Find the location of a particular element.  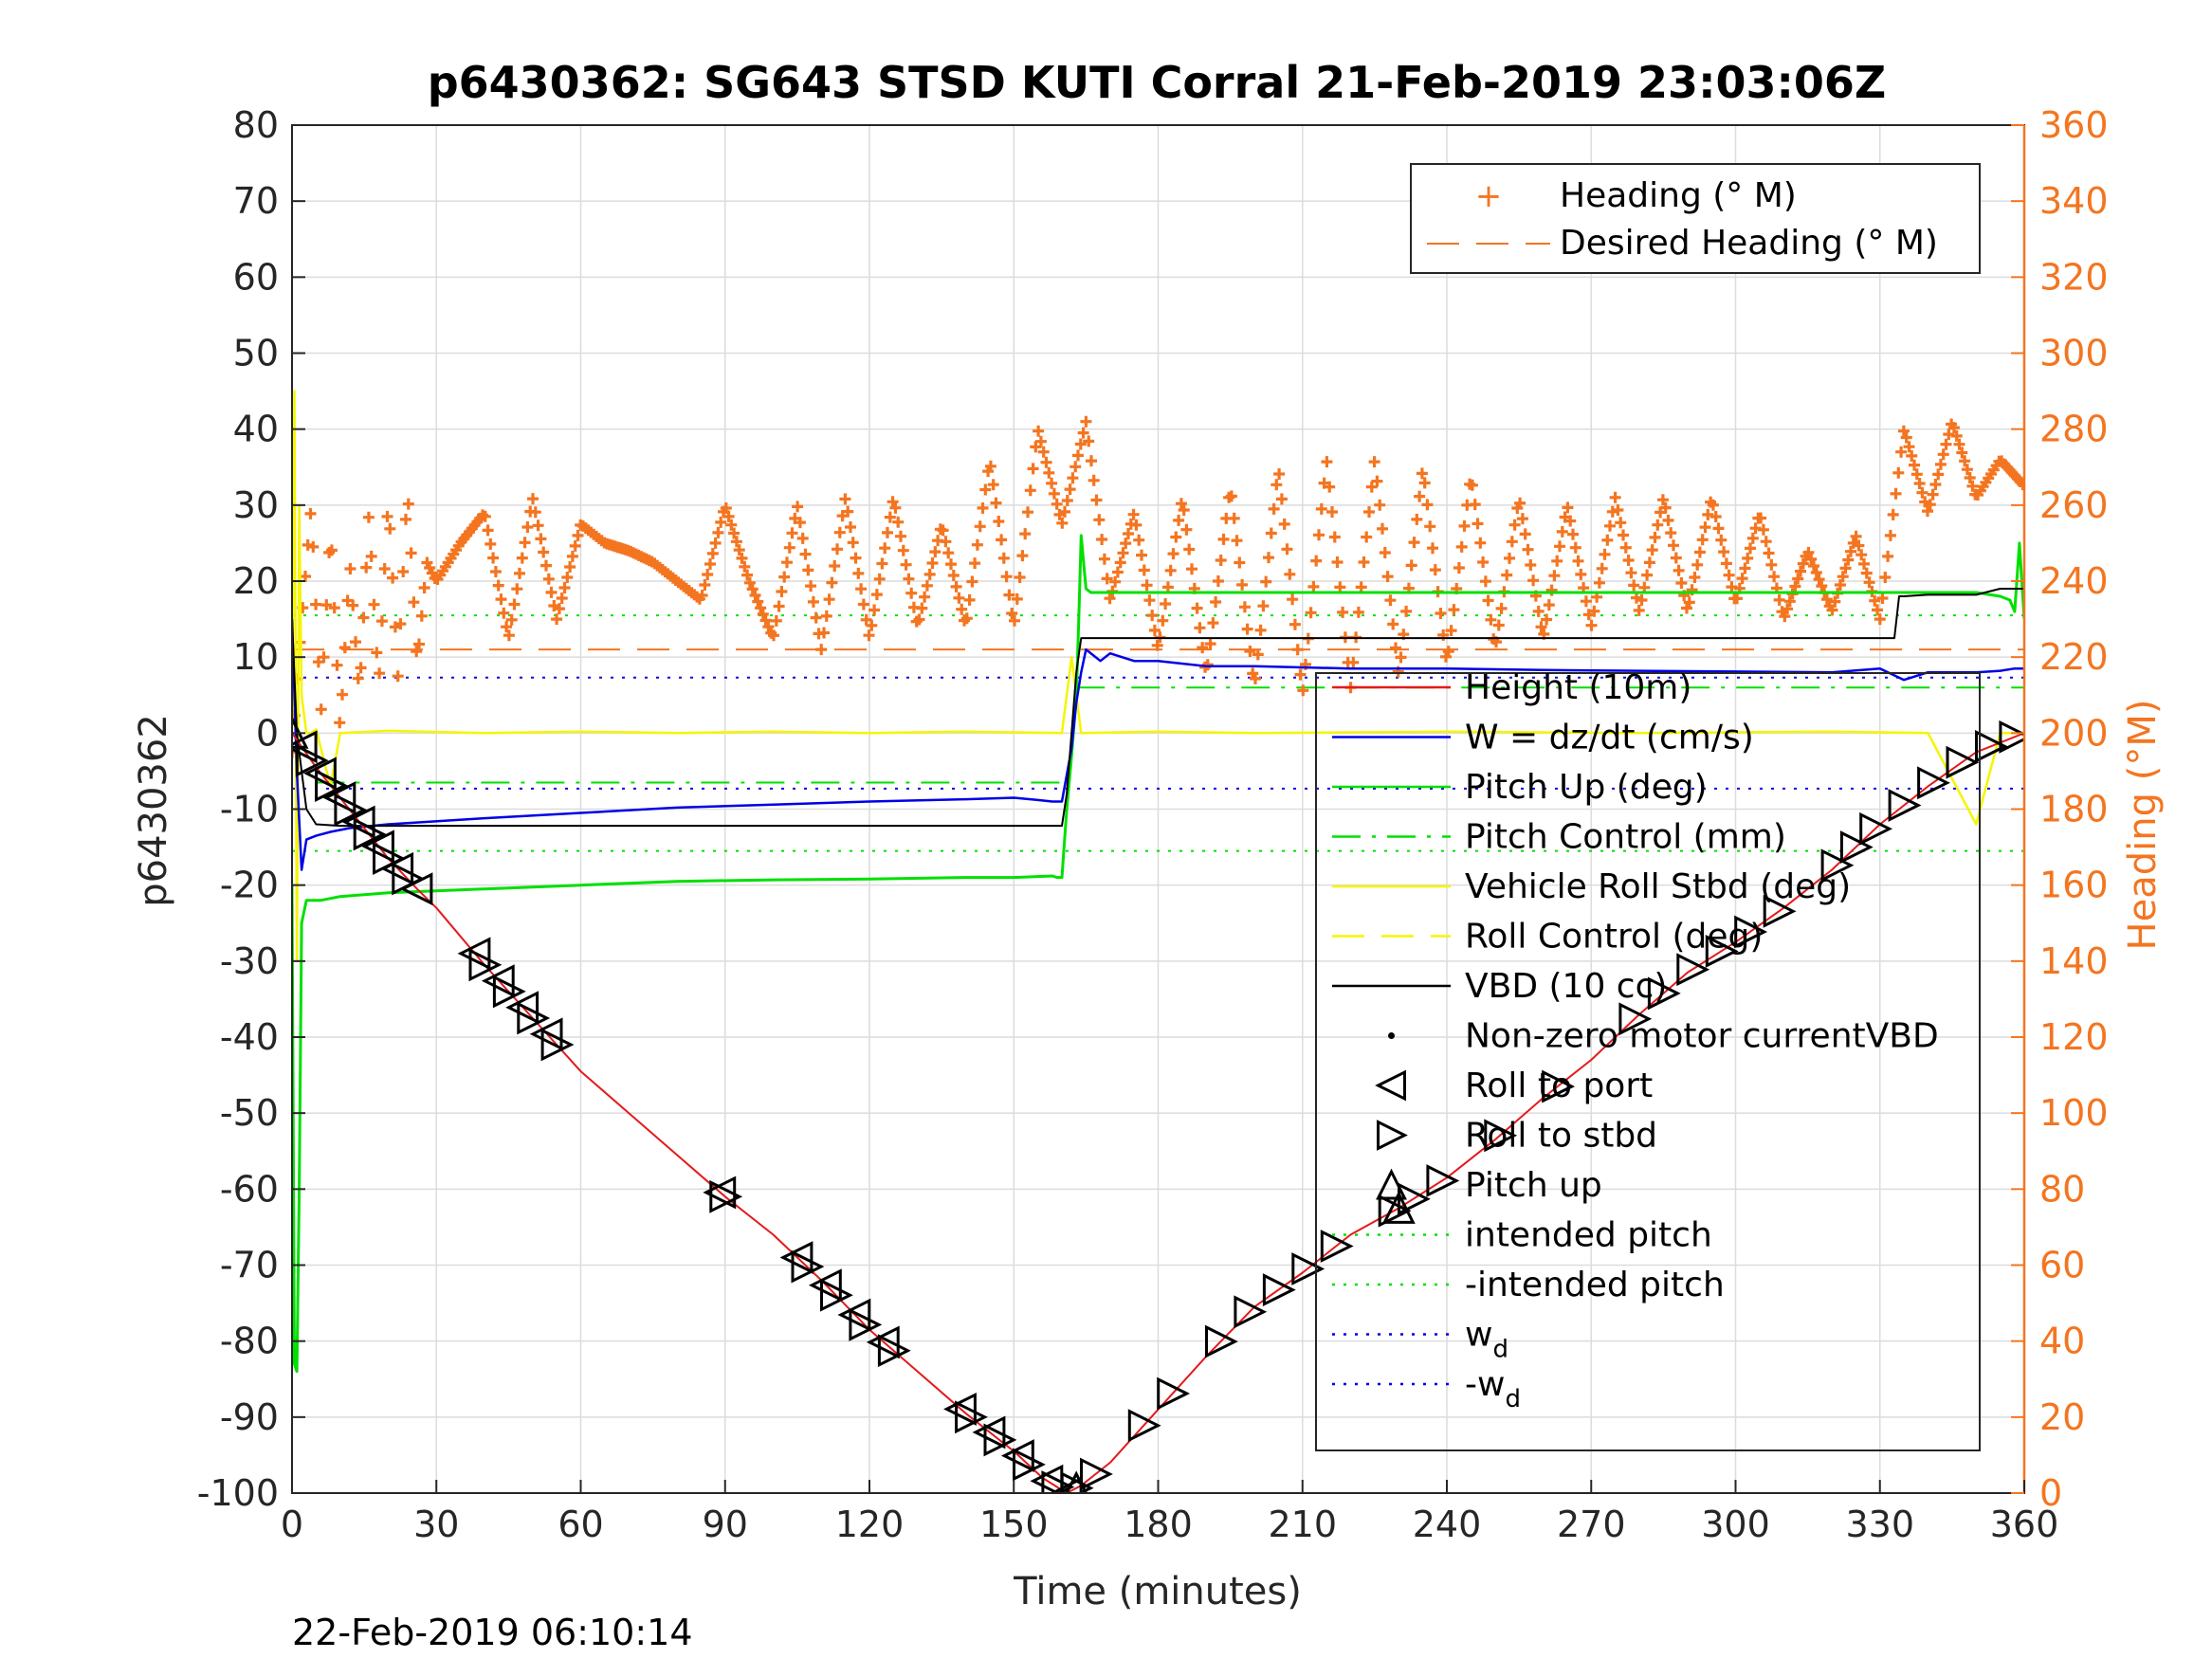

y2-tick-label: 300 is located at coordinates (2074, 353).